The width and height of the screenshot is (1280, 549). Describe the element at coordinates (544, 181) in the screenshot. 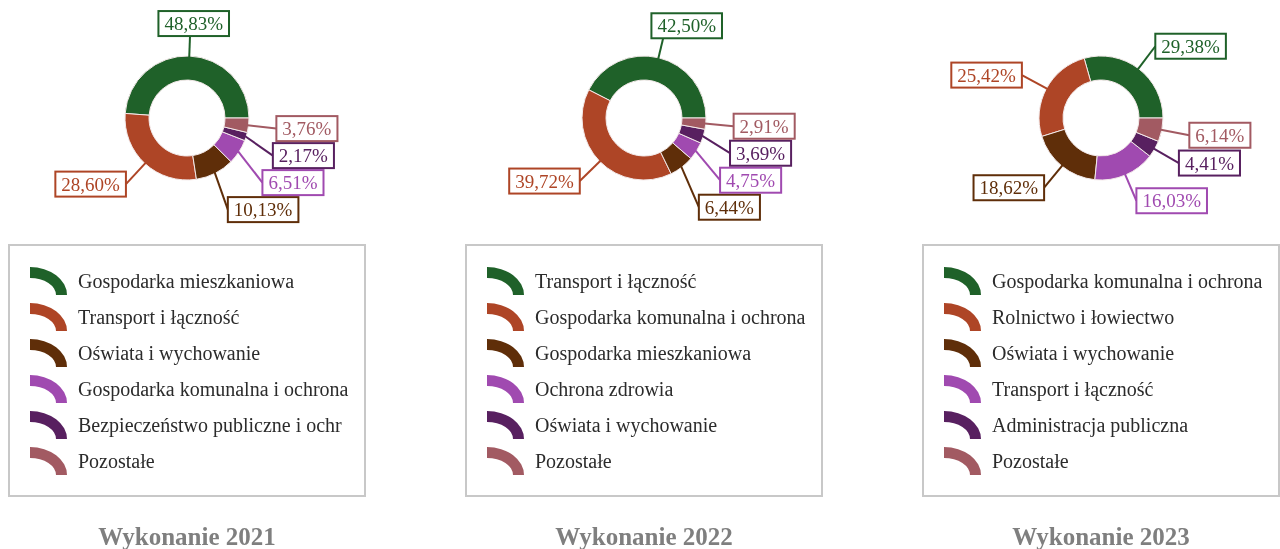

I see `data-label: 39,72%` at that location.